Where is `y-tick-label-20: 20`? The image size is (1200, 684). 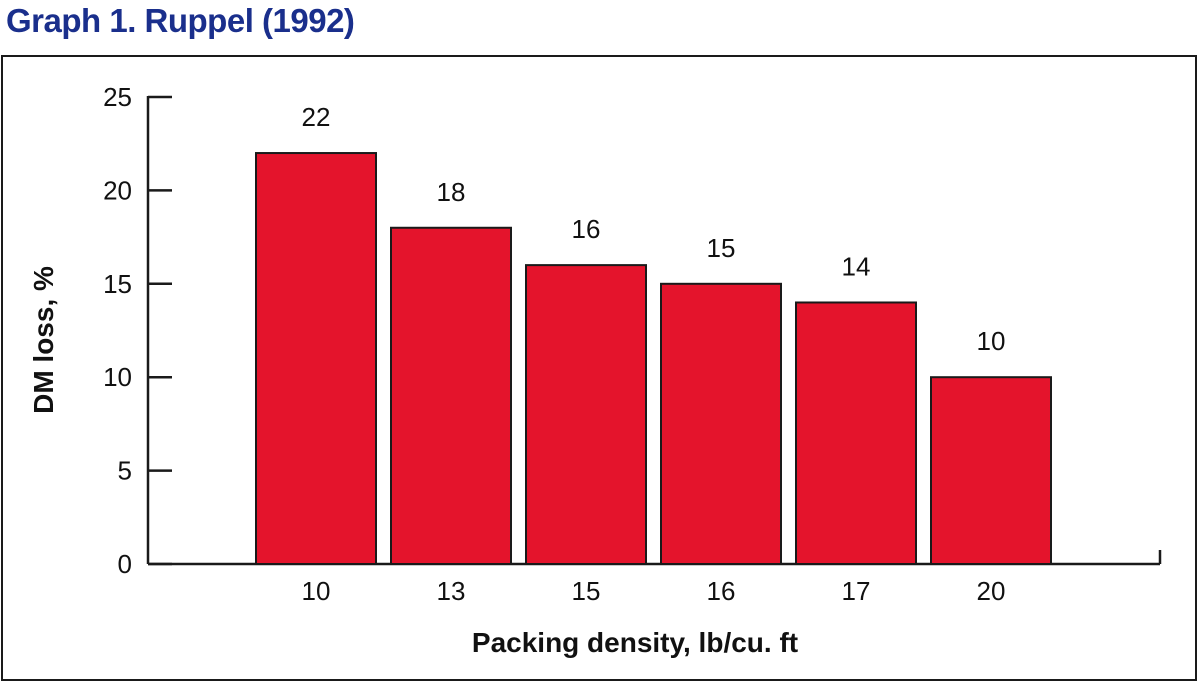
y-tick-label-20: 20 is located at coordinates (117, 190).